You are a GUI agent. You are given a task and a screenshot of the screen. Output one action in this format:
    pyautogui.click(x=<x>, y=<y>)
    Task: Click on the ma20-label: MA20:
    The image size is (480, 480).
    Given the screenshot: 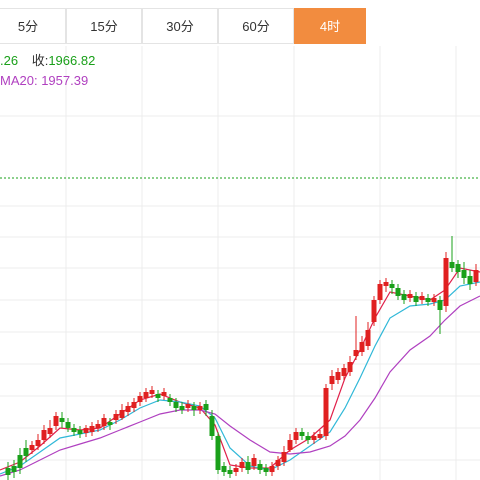 What is the action you would take?
    pyautogui.click(x=19, y=80)
    